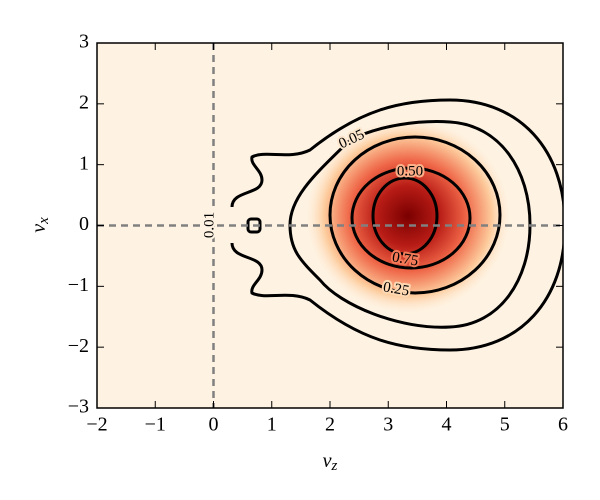  What do you see at coordinates (39, 228) in the screenshot?
I see `y-label-symbol: v` at bounding box center [39, 228].